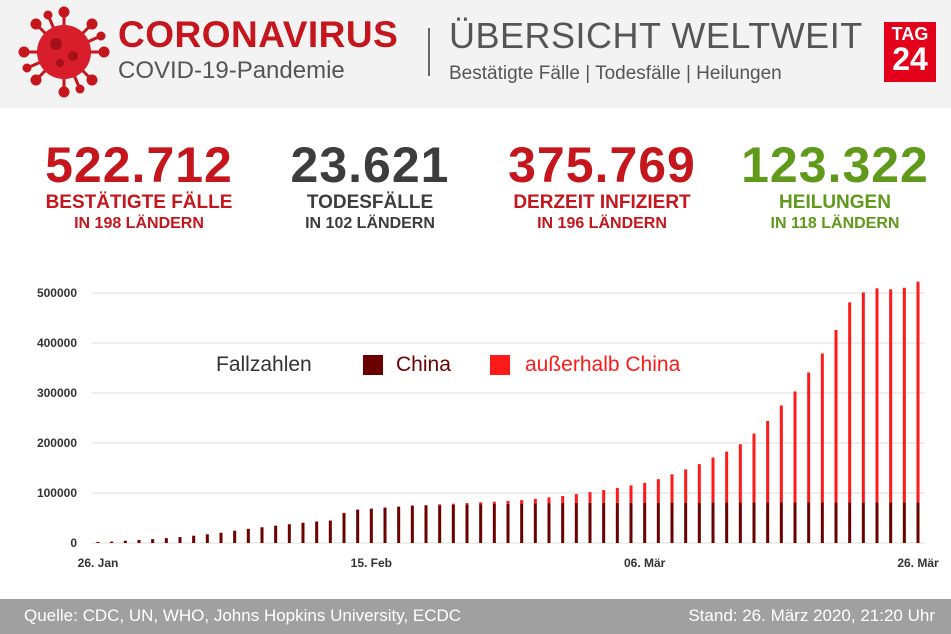 This screenshot has width=951, height=634. Describe the element at coordinates (264, 364) in the screenshot. I see `legend-title: Fallzahlen` at that location.